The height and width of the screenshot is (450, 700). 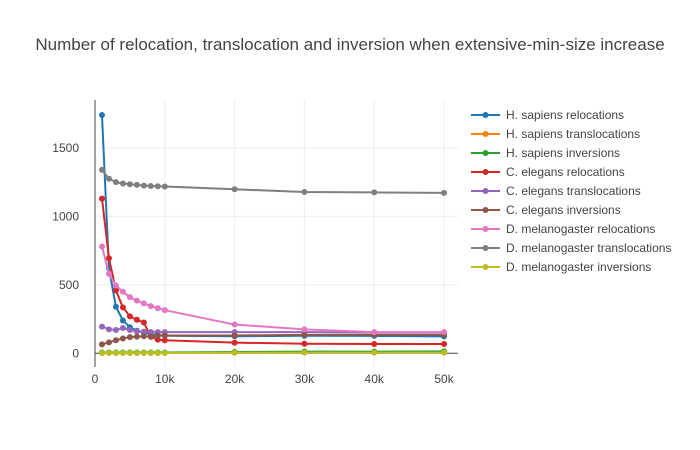 I want to click on legend-label: H. sapiens relocations, so click(x=565, y=115).